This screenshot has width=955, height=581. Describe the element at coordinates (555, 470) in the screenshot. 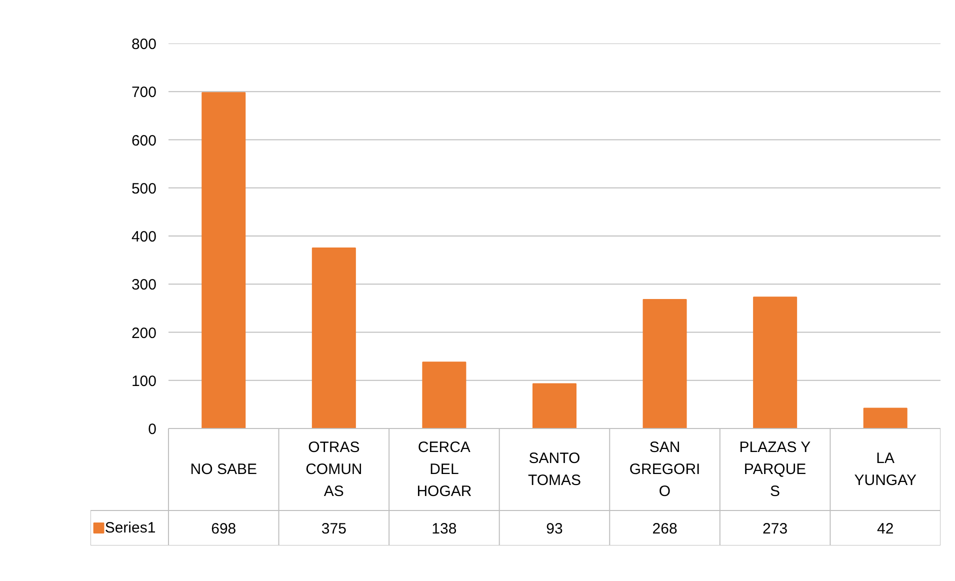

I see `x-tick-label: SANTO TOMAS` at that location.